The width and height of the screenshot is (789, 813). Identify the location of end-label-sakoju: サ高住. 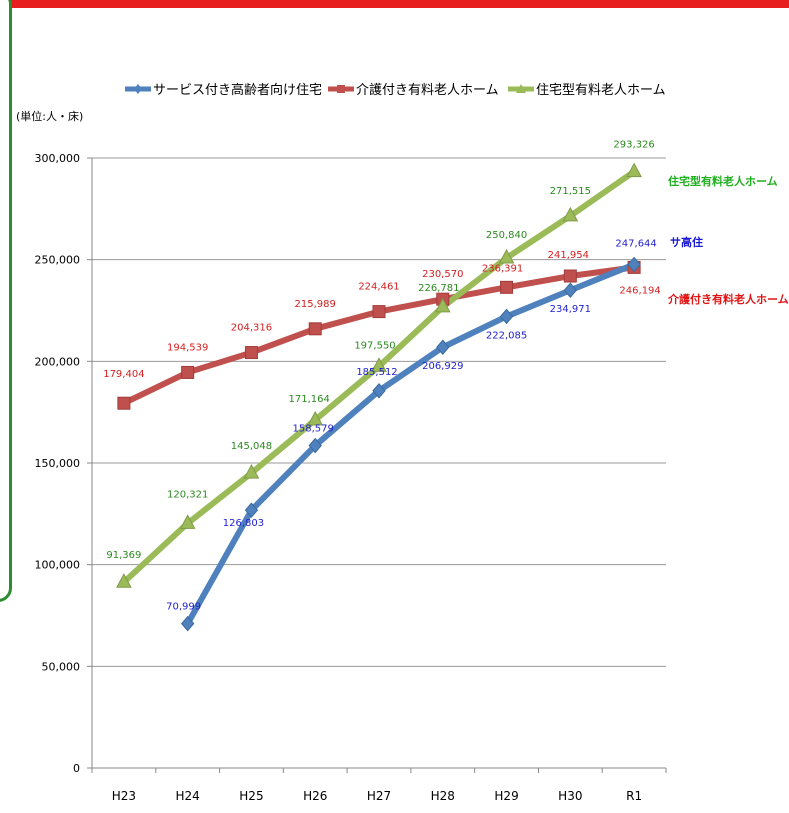
(686, 242).